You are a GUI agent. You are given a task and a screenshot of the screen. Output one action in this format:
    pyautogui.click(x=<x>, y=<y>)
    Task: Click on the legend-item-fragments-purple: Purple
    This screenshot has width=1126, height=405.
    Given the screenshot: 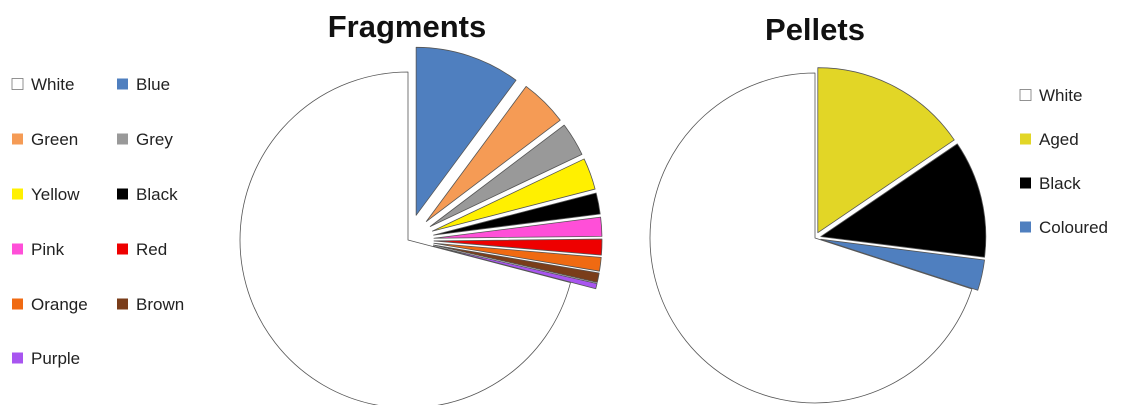 What is the action you would take?
    pyautogui.click(x=46, y=358)
    